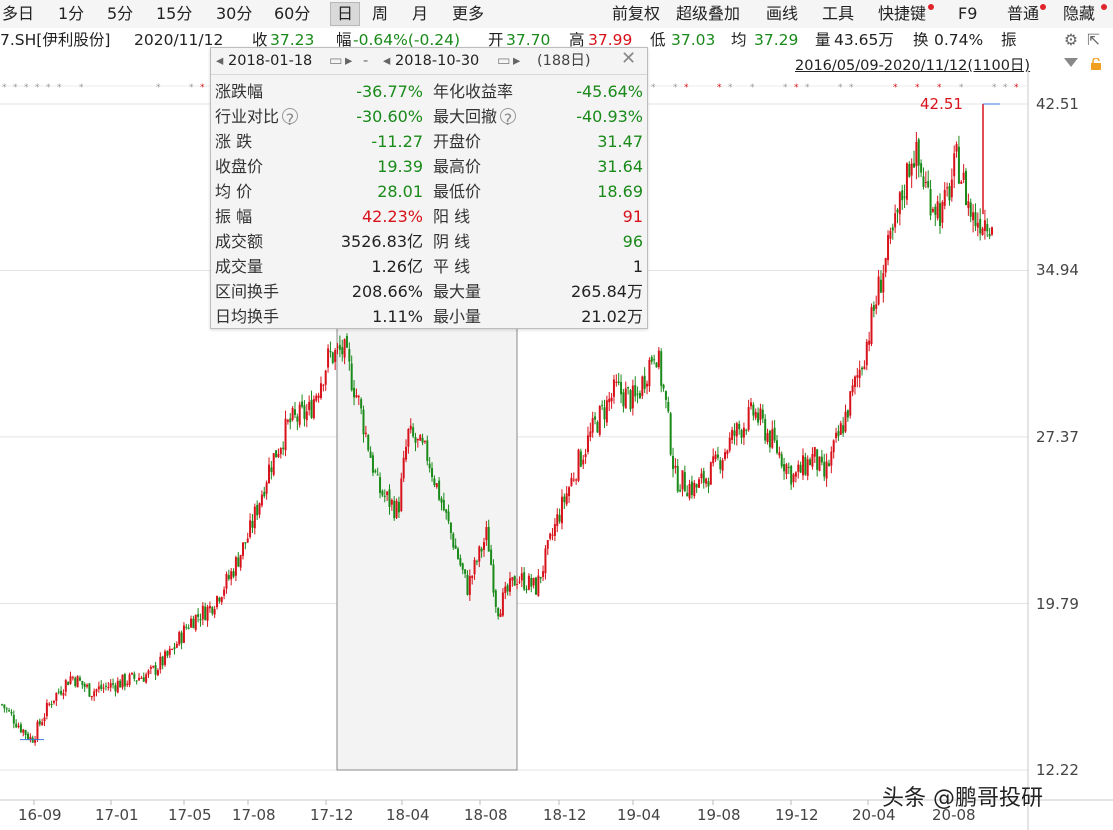  What do you see at coordinates (636, 13) in the screenshot?
I see `toolbar-button: 前复权` at bounding box center [636, 13].